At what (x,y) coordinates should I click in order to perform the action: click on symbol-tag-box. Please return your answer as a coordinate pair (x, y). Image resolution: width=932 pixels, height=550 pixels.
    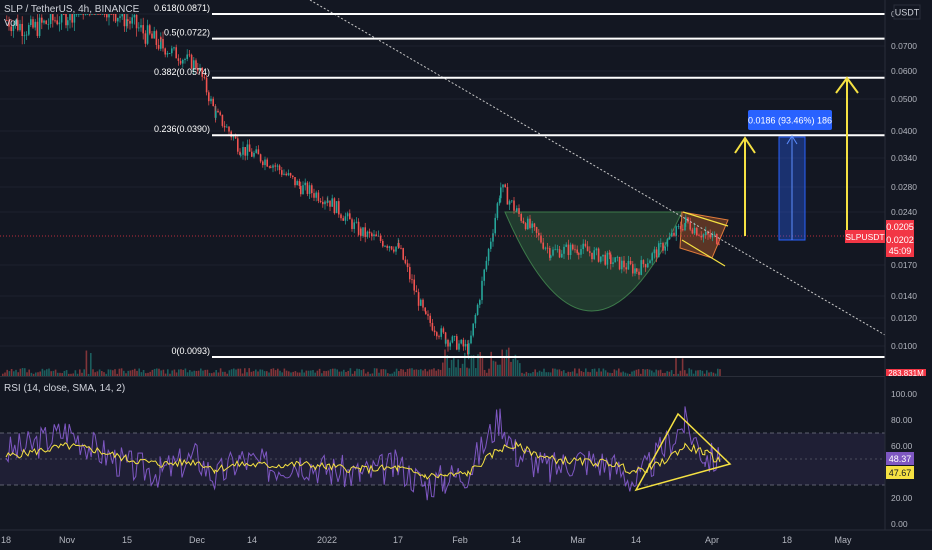
    Looking at the image, I should click on (865, 236).